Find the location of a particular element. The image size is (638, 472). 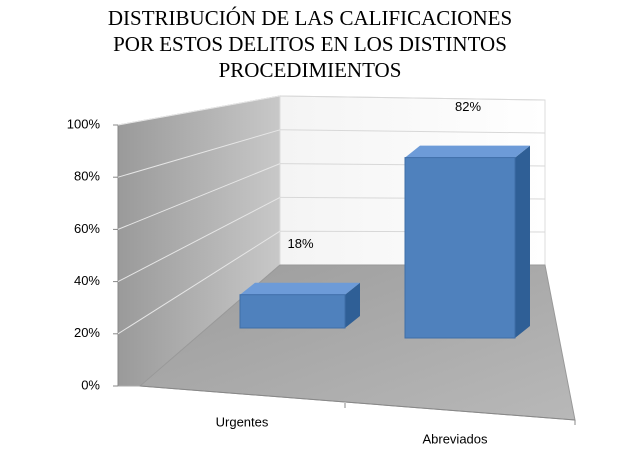

x-axis is located at coordinates (357, 403).